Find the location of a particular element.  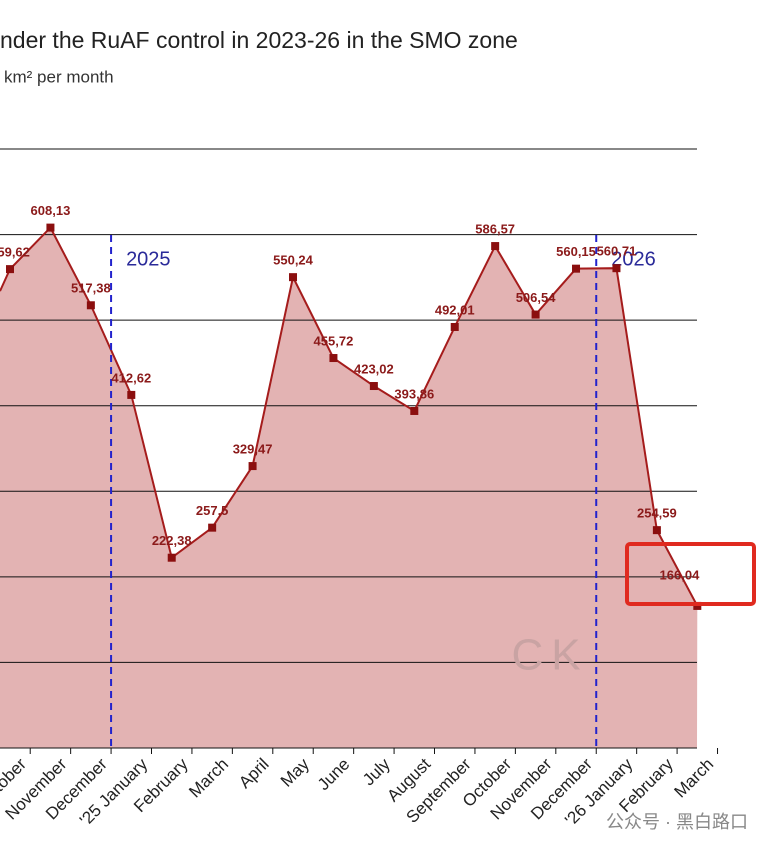

x-tick-label: June is located at coordinates (334, 775).